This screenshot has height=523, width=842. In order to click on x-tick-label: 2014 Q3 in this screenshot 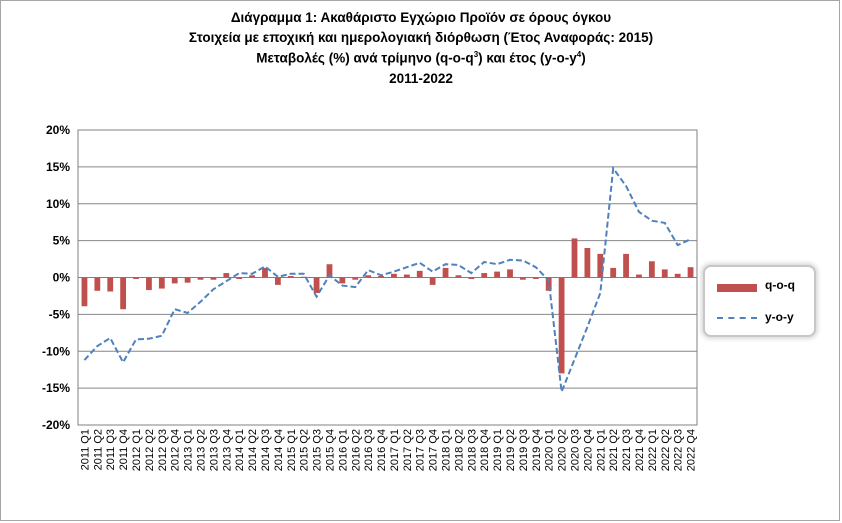, I will do `click(266, 450)`.